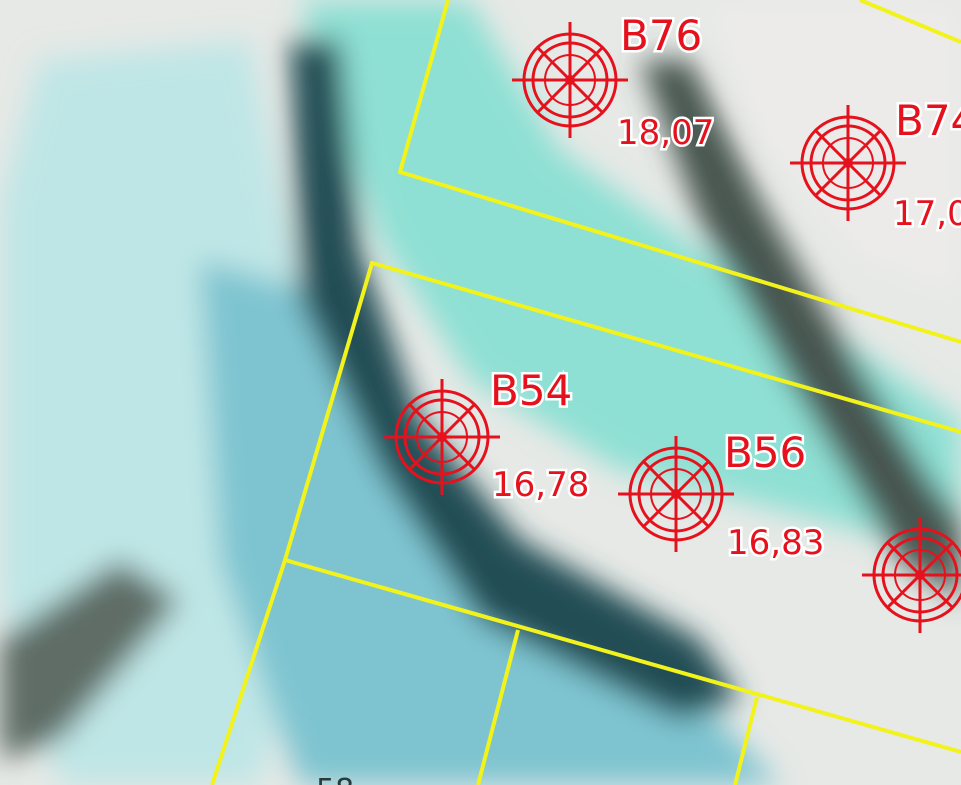 The height and width of the screenshot is (785, 961). What do you see at coordinates (927, 214) in the screenshot?
I see `elevation-label: 17,0` at bounding box center [927, 214].